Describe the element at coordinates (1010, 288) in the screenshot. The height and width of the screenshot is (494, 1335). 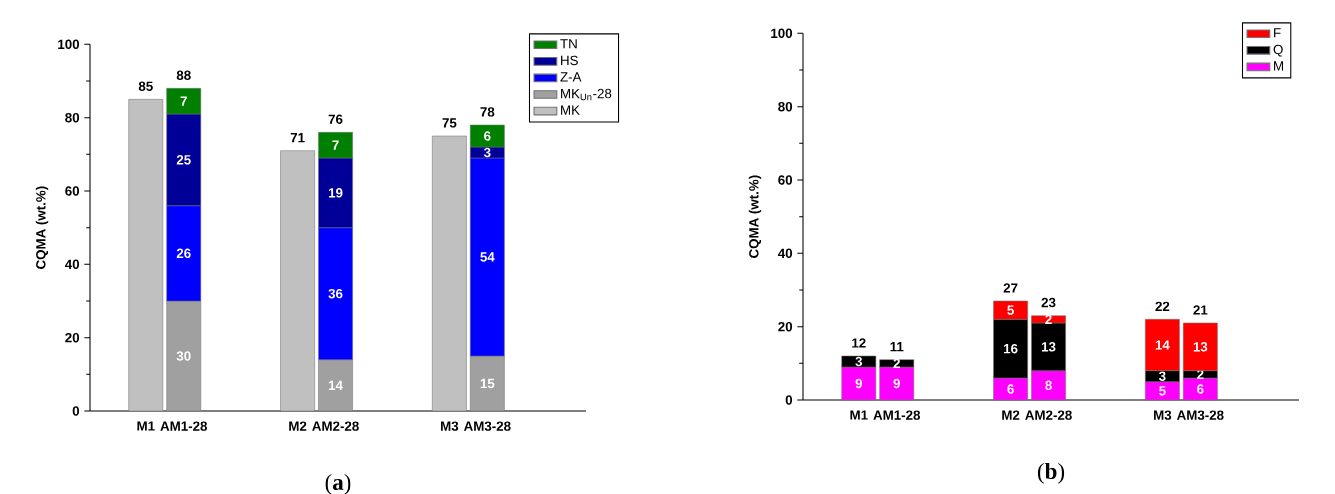
I see `total-label: 27` at that location.